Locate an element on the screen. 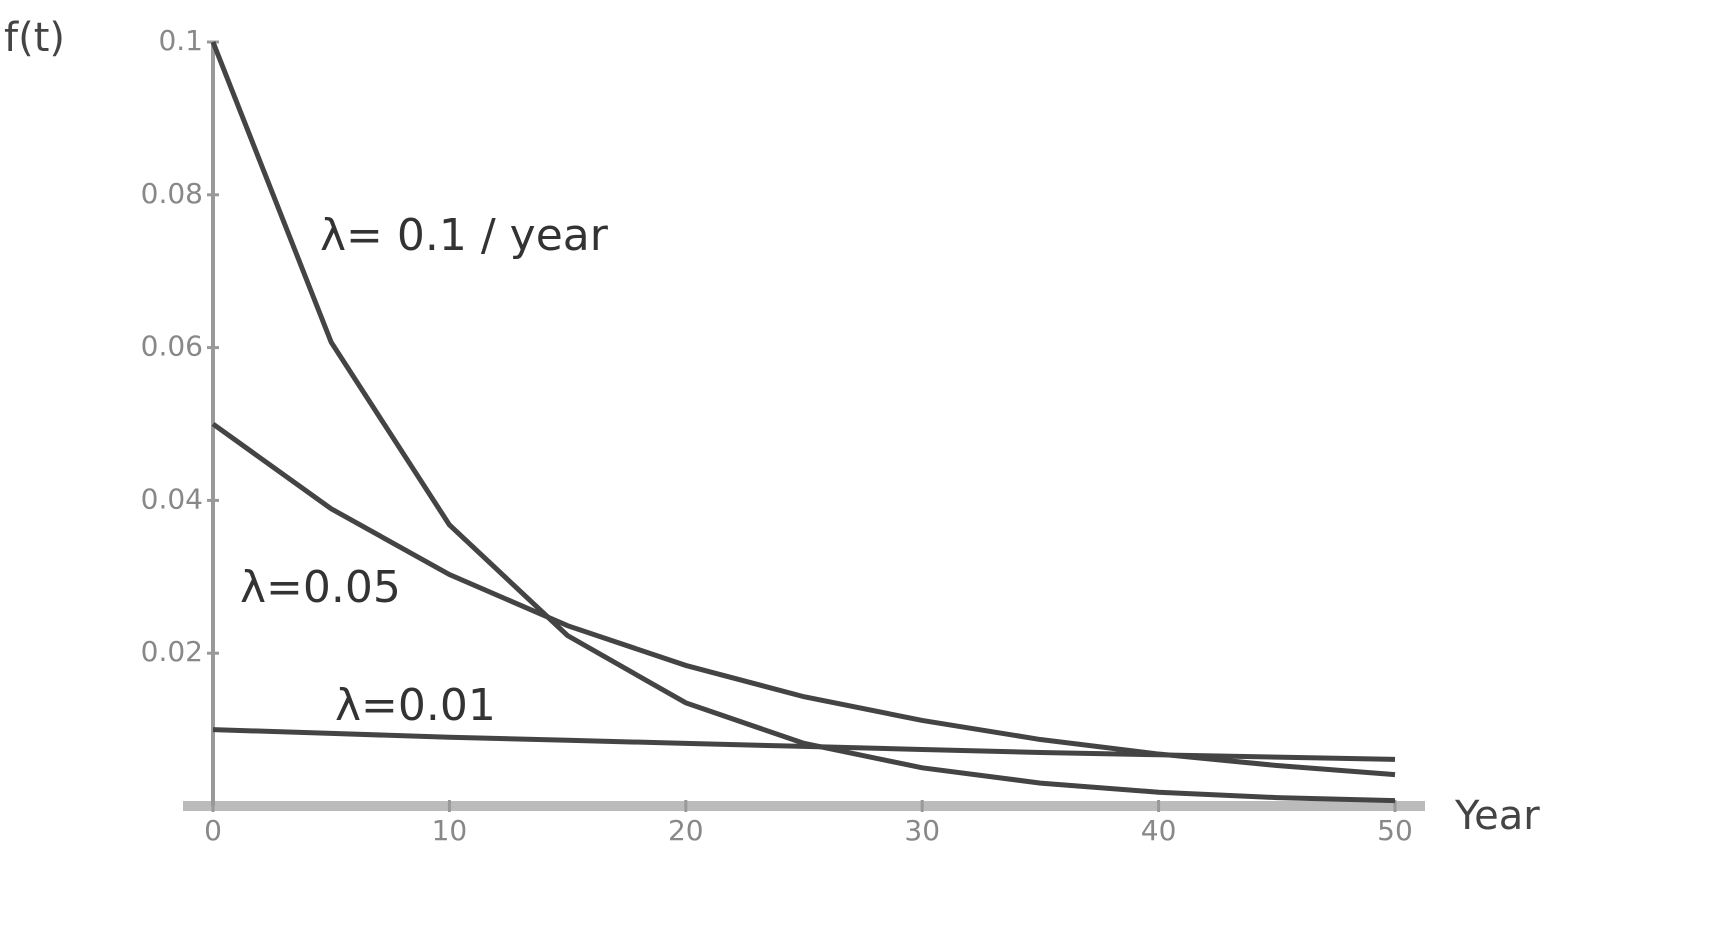 The height and width of the screenshot is (945, 1723). x-tick-label: 40 is located at coordinates (1159, 830).